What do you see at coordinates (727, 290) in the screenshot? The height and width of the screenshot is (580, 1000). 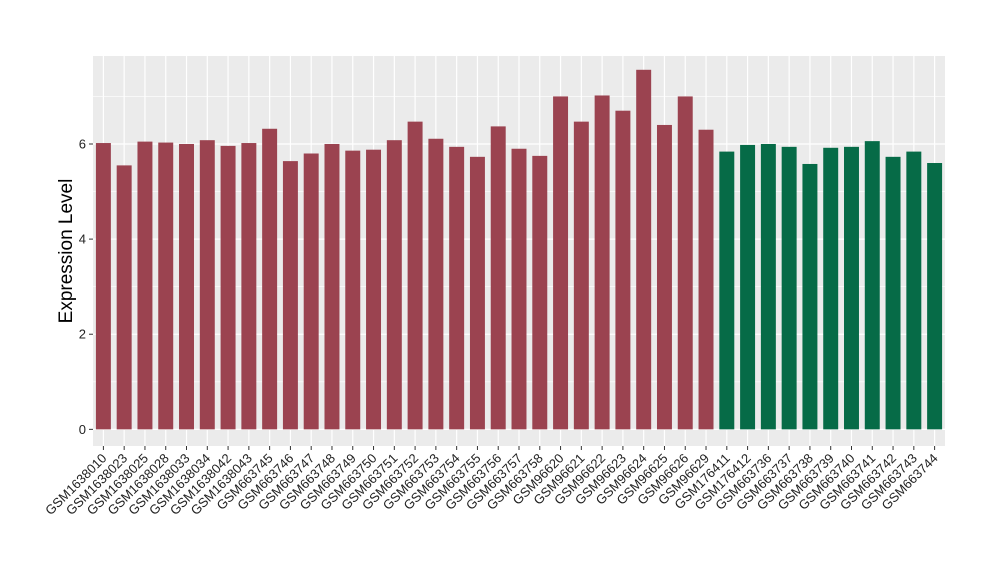 I see `bar-GSM176411` at bounding box center [727, 290].